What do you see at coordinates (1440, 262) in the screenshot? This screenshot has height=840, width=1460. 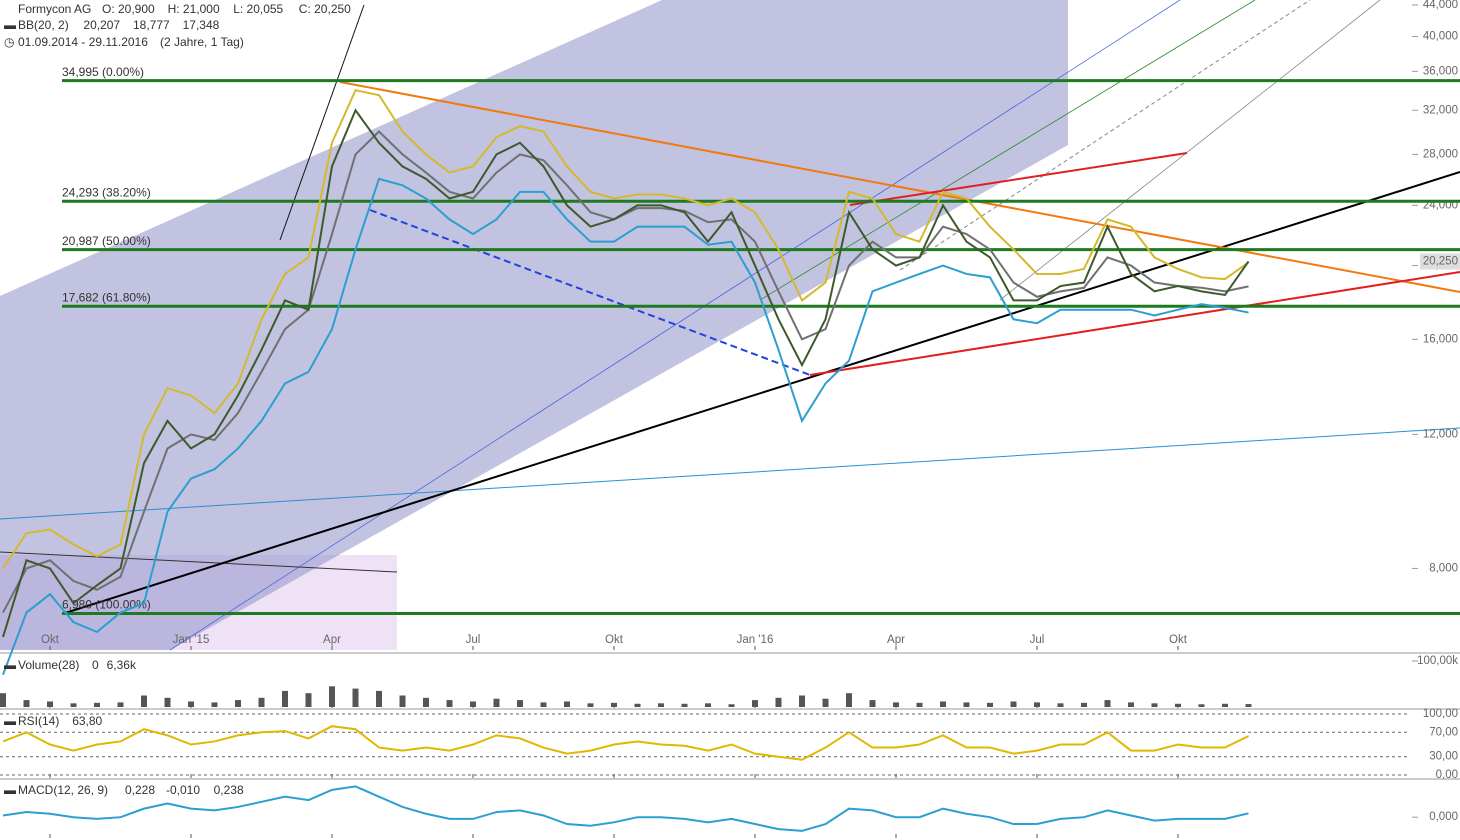 I see `price-tag: 20,250` at bounding box center [1440, 262].